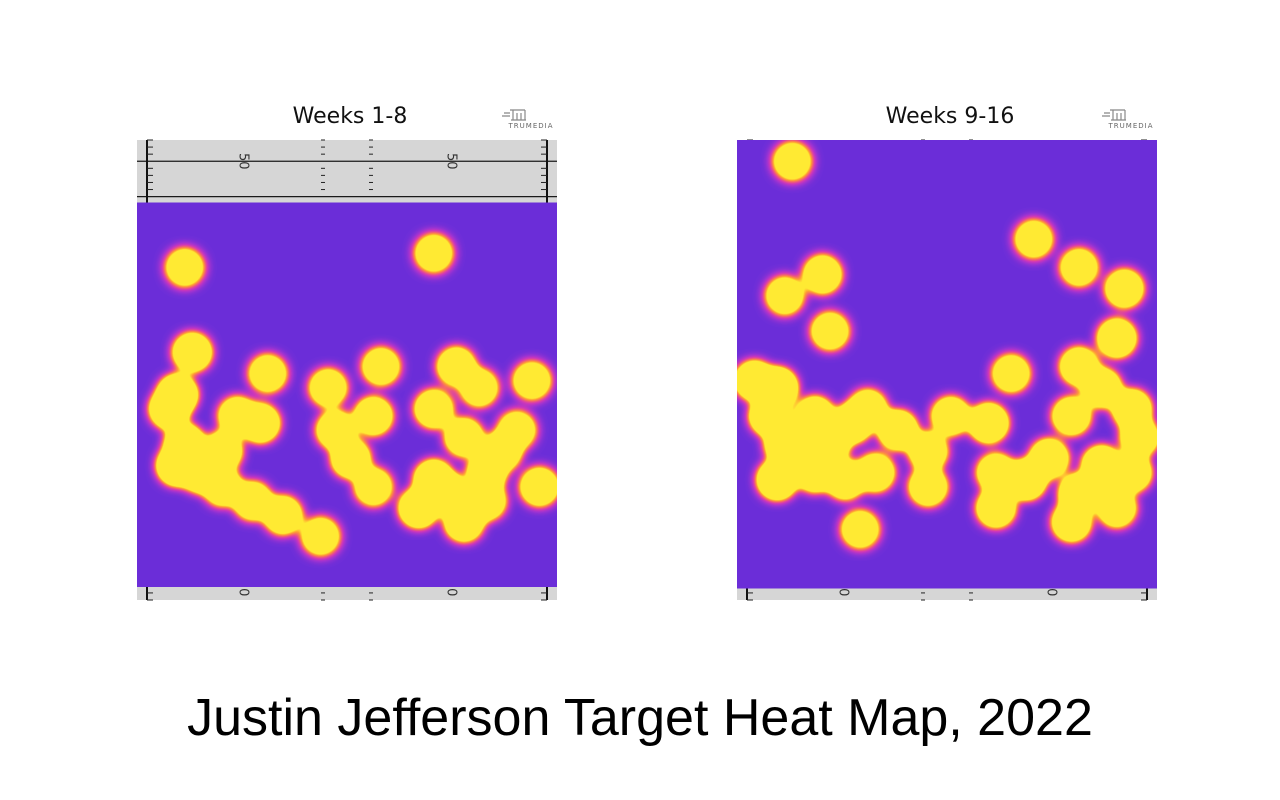  I want to click on chart-title: Weeks 1-8, so click(350, 116).